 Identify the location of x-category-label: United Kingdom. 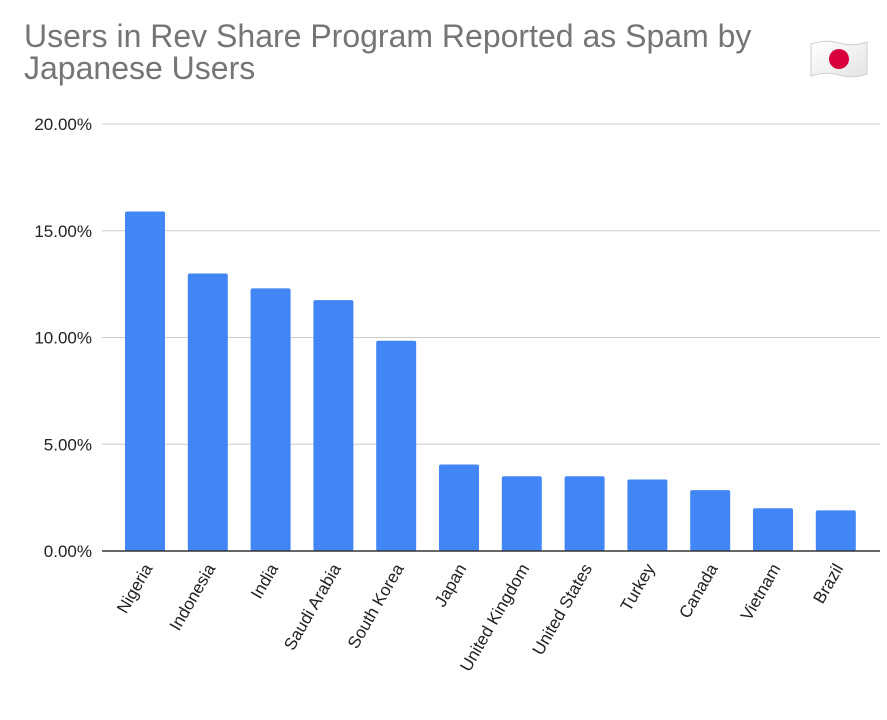
(494, 618).